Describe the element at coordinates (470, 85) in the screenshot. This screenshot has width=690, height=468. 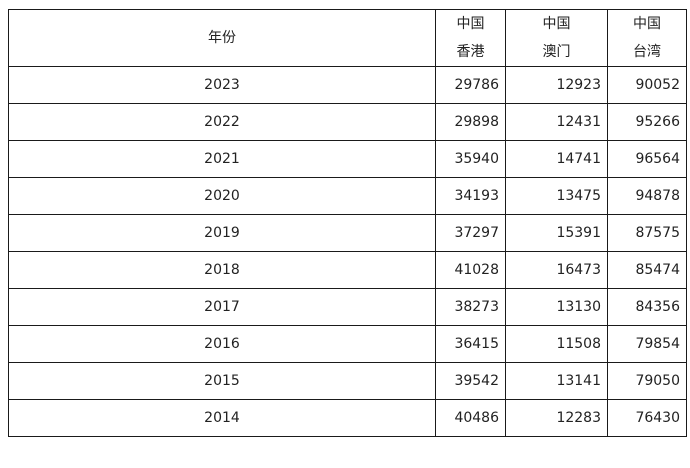
I see `cell-hong-kong: 29786` at that location.